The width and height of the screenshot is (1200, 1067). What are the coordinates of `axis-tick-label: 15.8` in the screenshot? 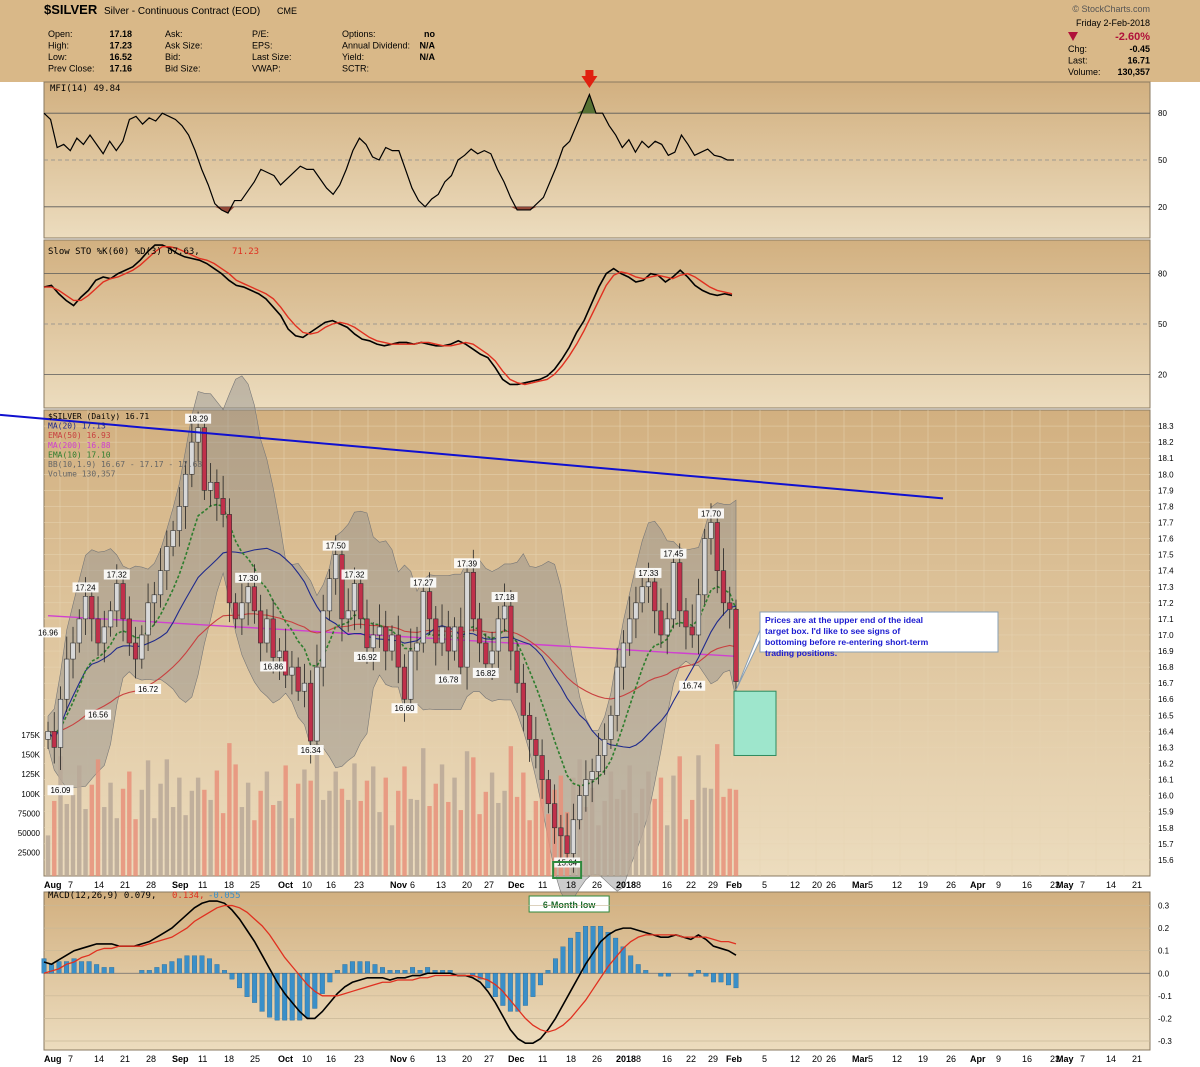 It's located at (1166, 828).